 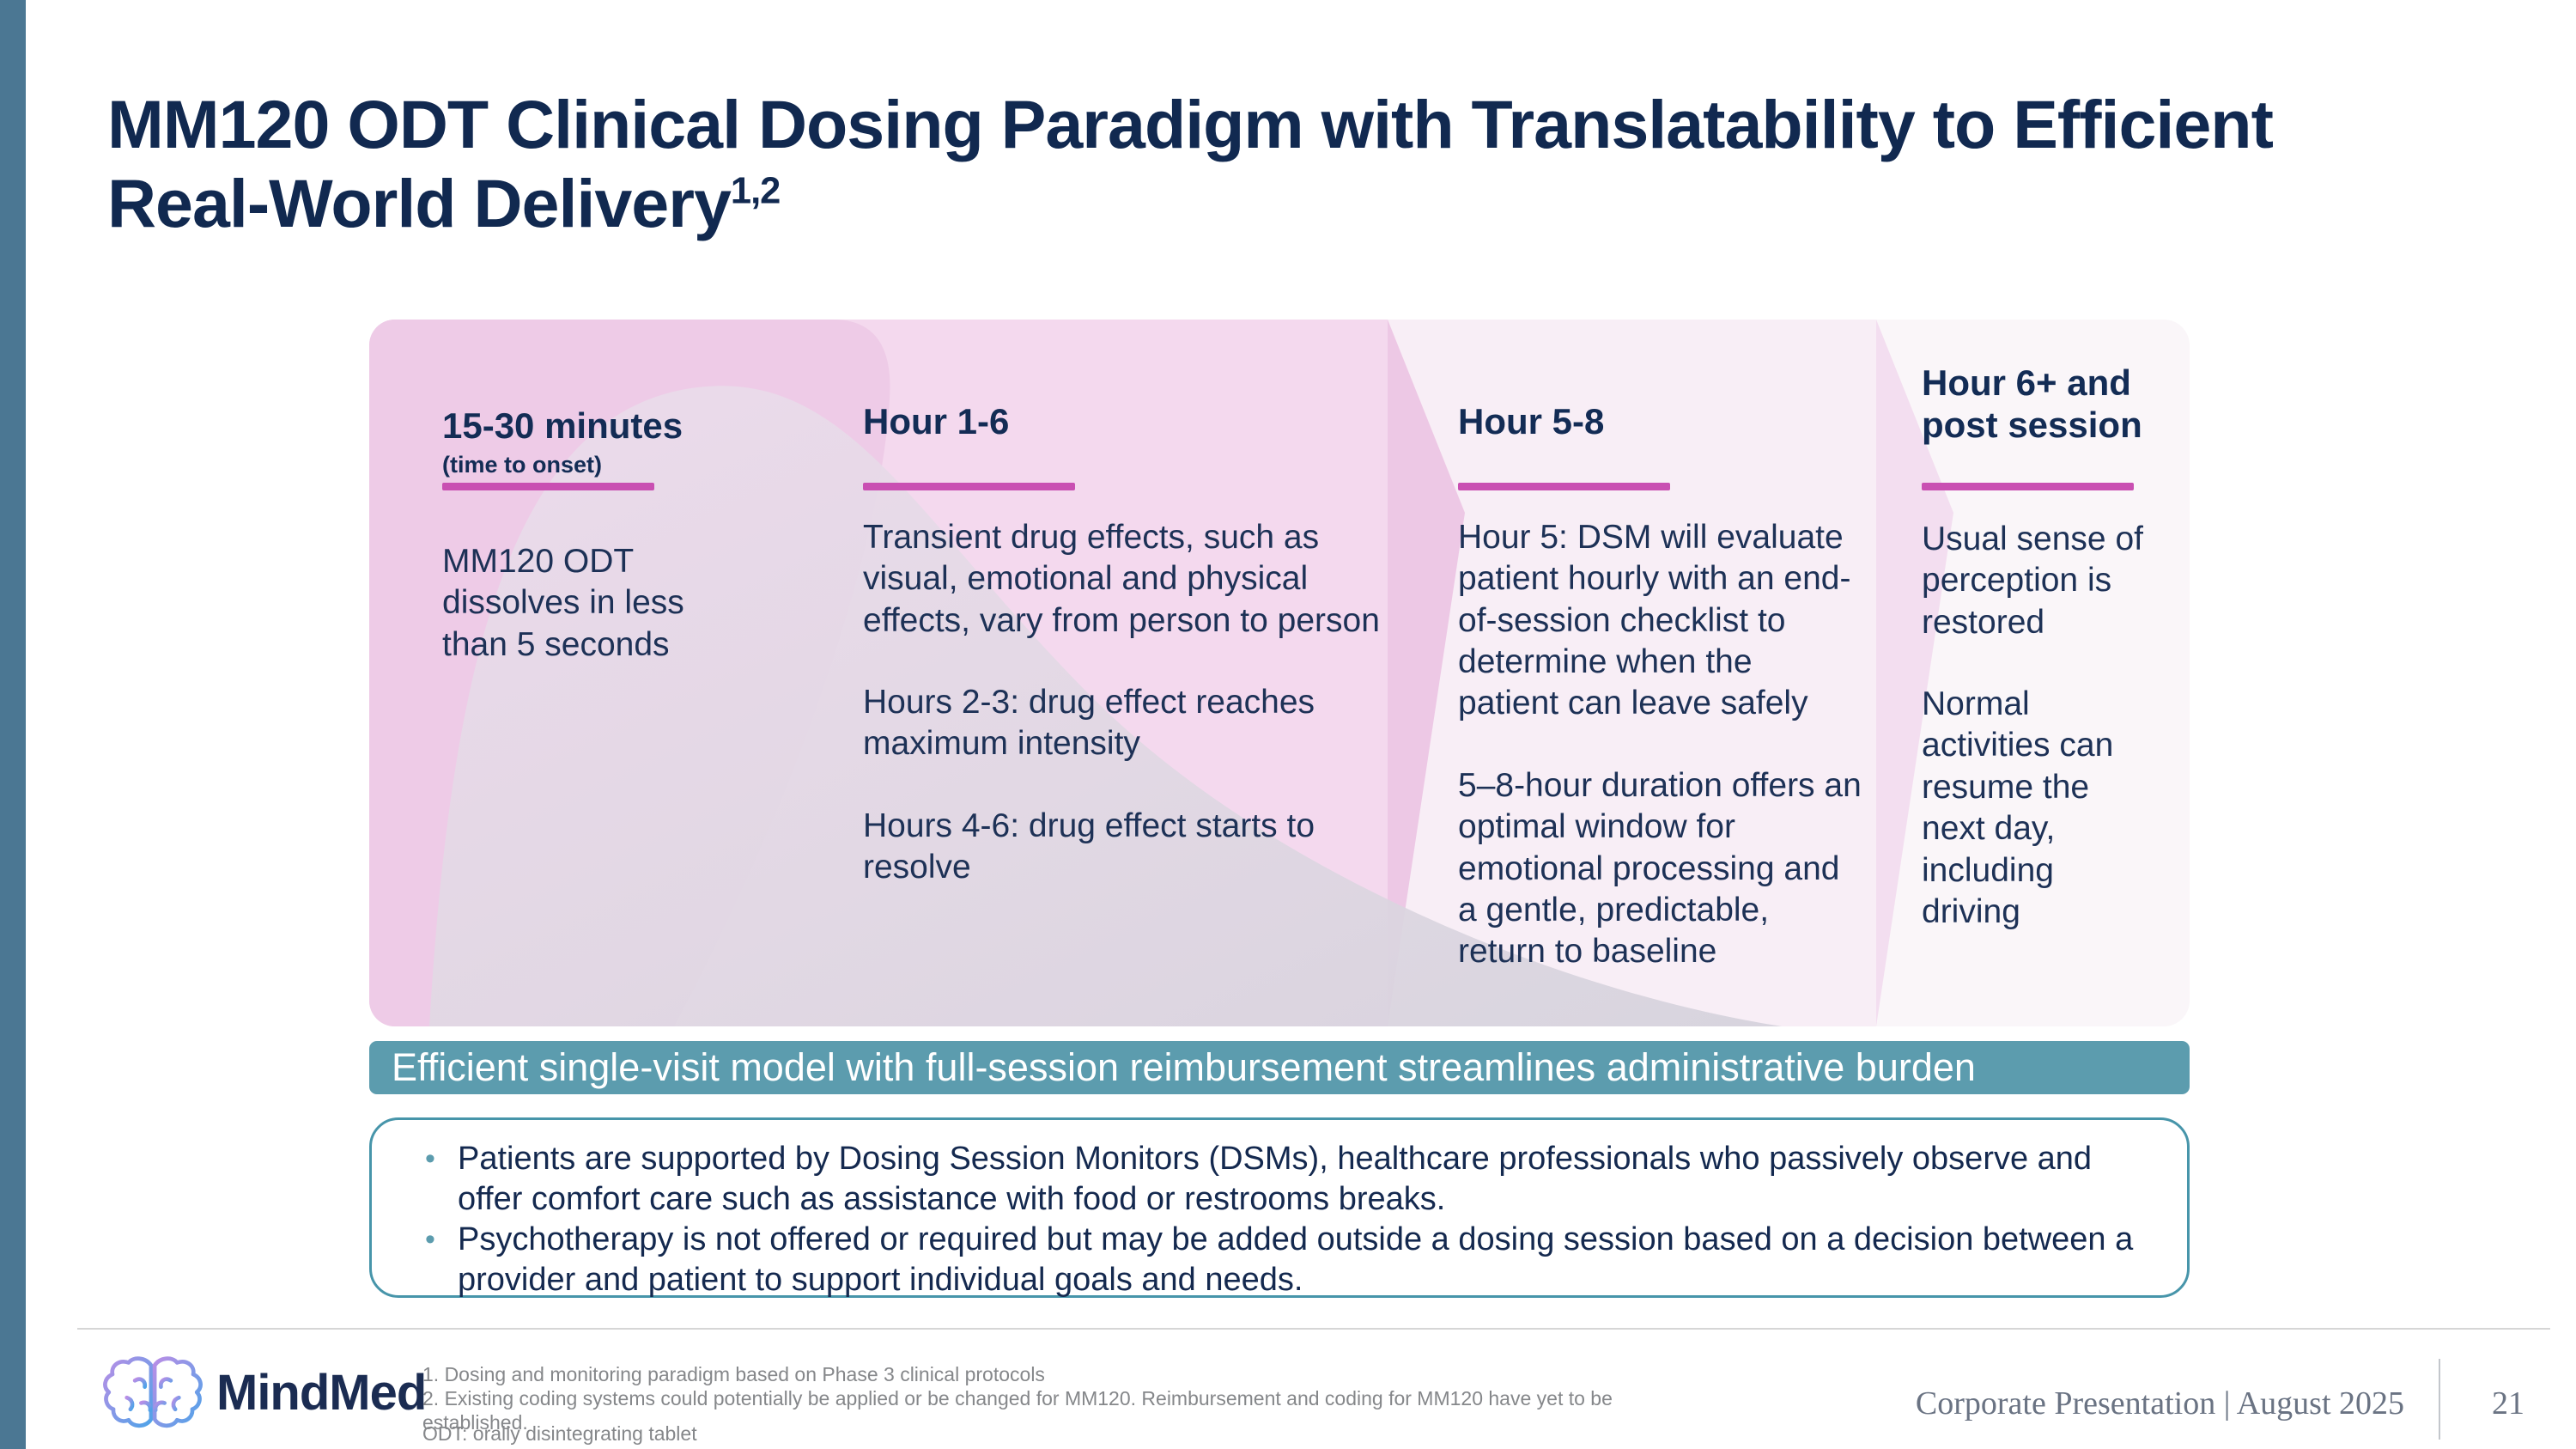 I want to click on stage-subheader: (time to onset), so click(x=522, y=465).